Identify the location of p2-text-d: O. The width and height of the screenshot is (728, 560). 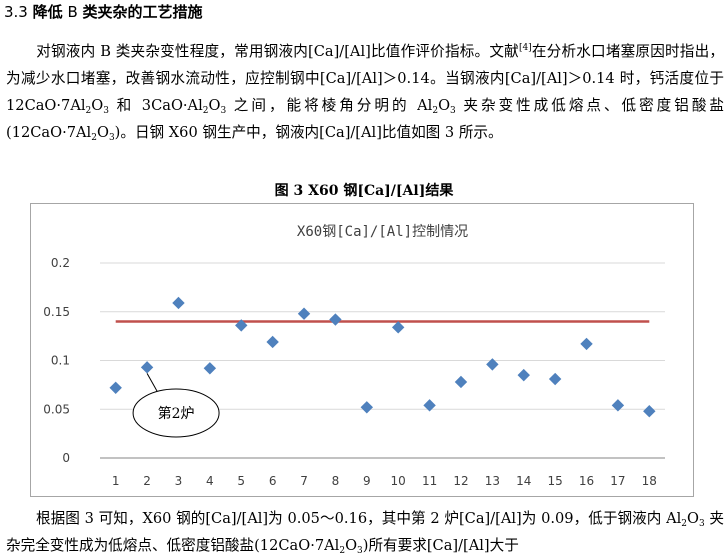
(351, 545).